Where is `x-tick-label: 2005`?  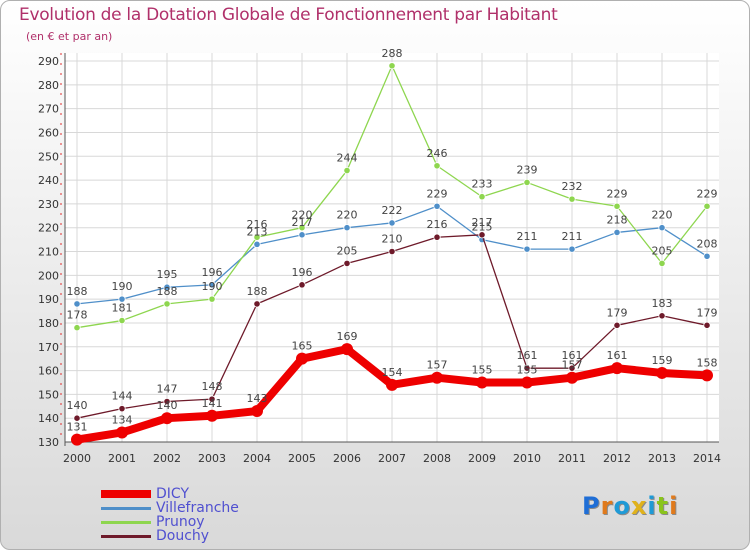
x-tick-label: 2005 is located at coordinates (302, 458).